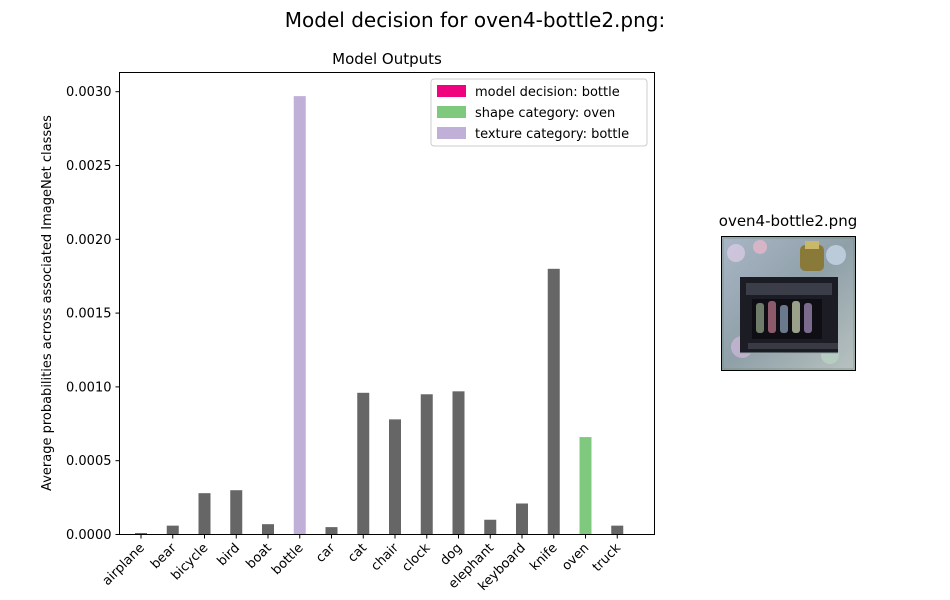 This screenshot has height=600, width=950. What do you see at coordinates (788, 221) in the screenshot?
I see `image-title: oven4-bottle2.png` at bounding box center [788, 221].